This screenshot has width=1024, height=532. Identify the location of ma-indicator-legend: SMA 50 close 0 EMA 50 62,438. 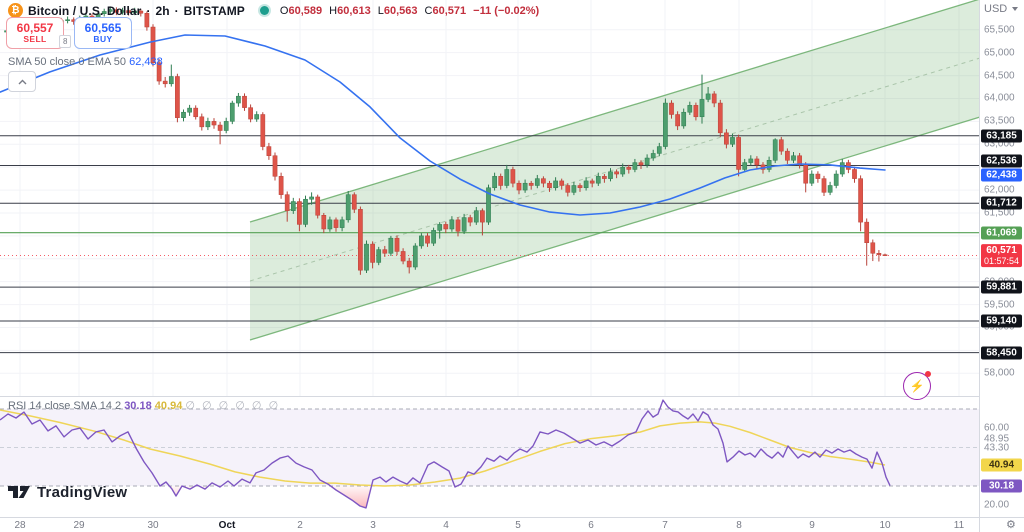
(85, 62).